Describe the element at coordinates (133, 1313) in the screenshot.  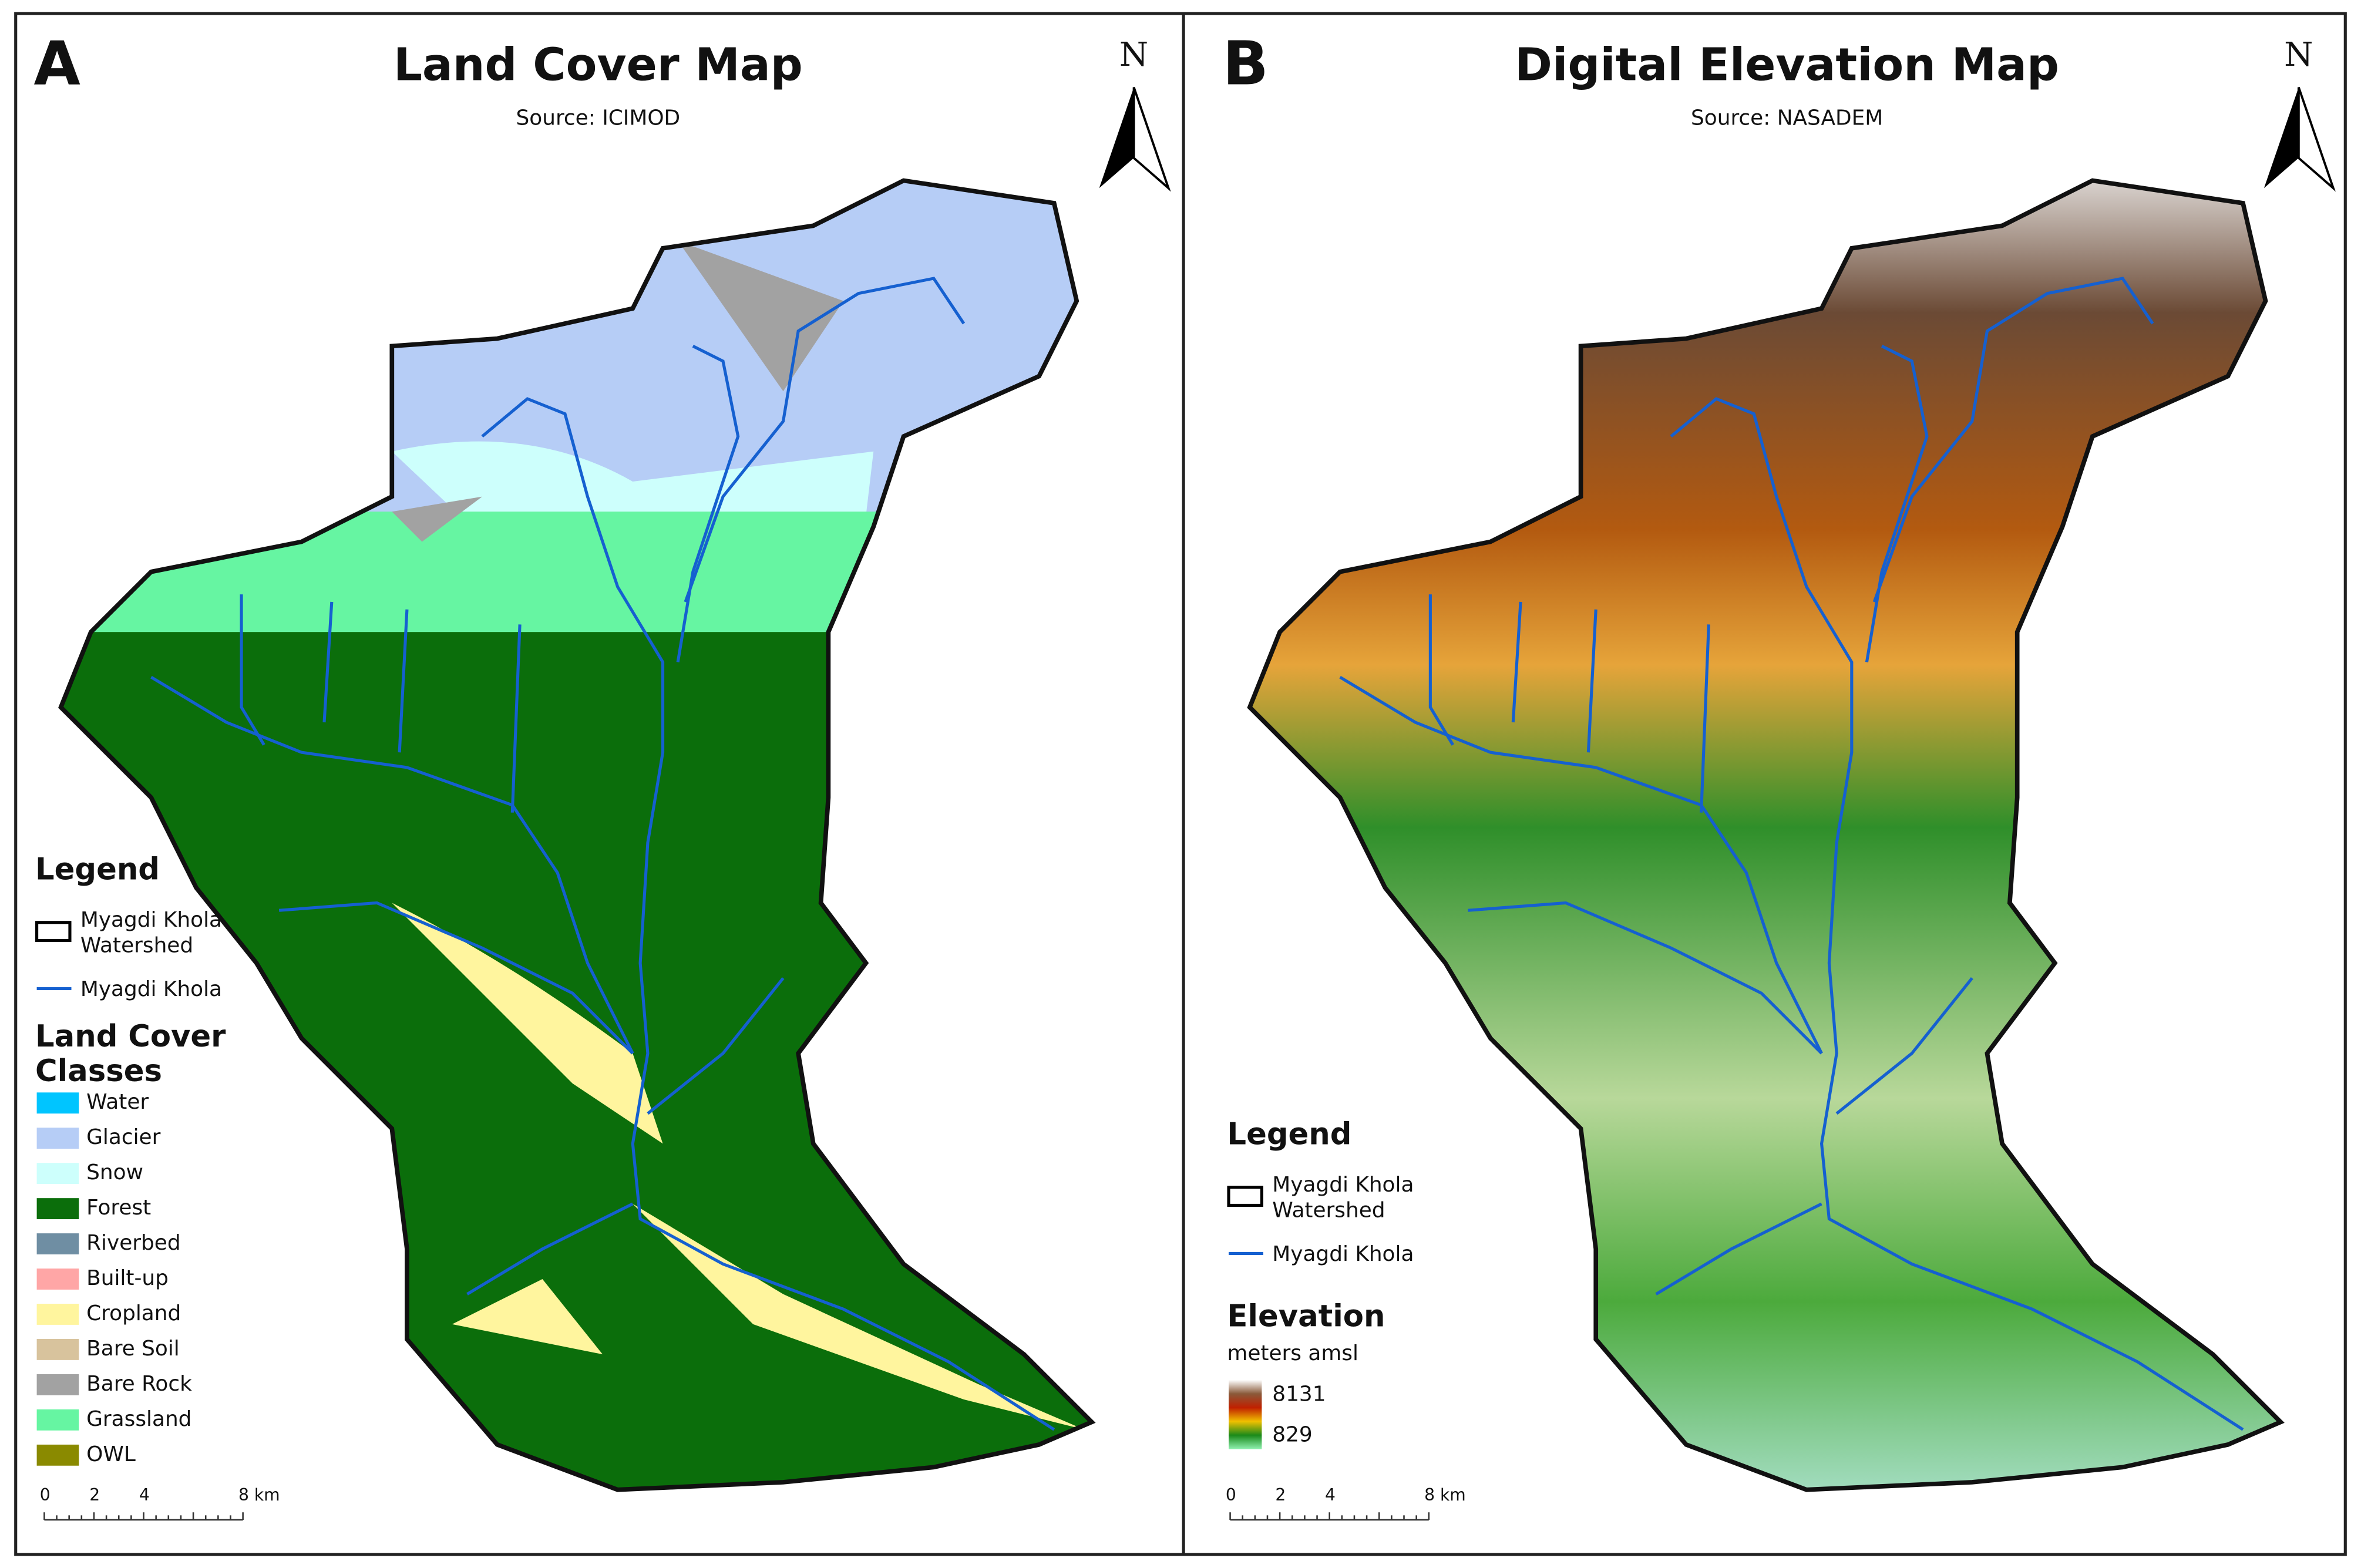
I see `legend-label: Cropland` at that location.